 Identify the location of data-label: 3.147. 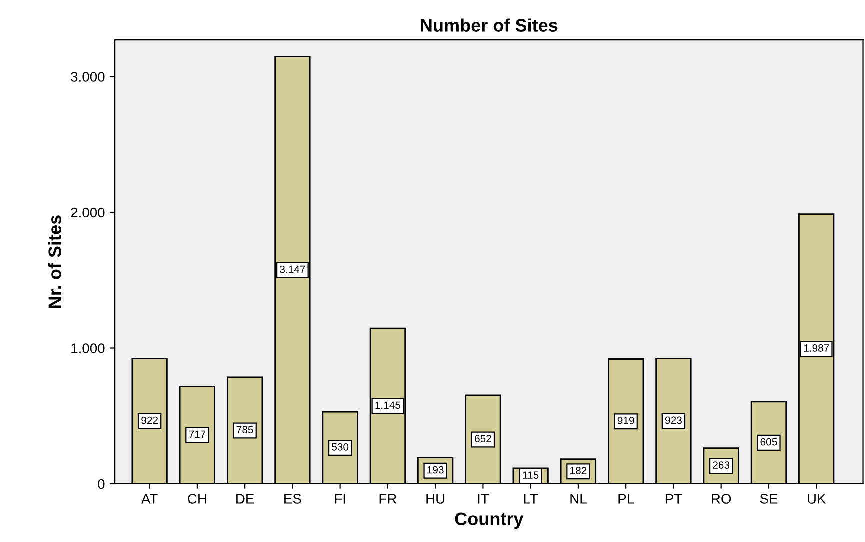
(293, 270).